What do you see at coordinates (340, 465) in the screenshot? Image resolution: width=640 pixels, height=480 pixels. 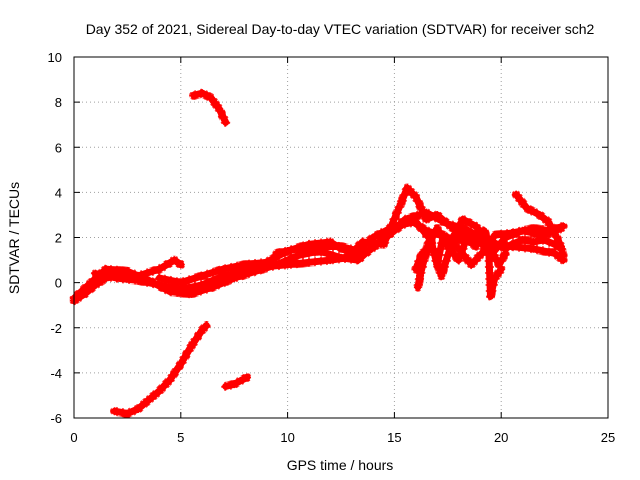 I see `x-axis-label: GPS time / hours` at bounding box center [340, 465].